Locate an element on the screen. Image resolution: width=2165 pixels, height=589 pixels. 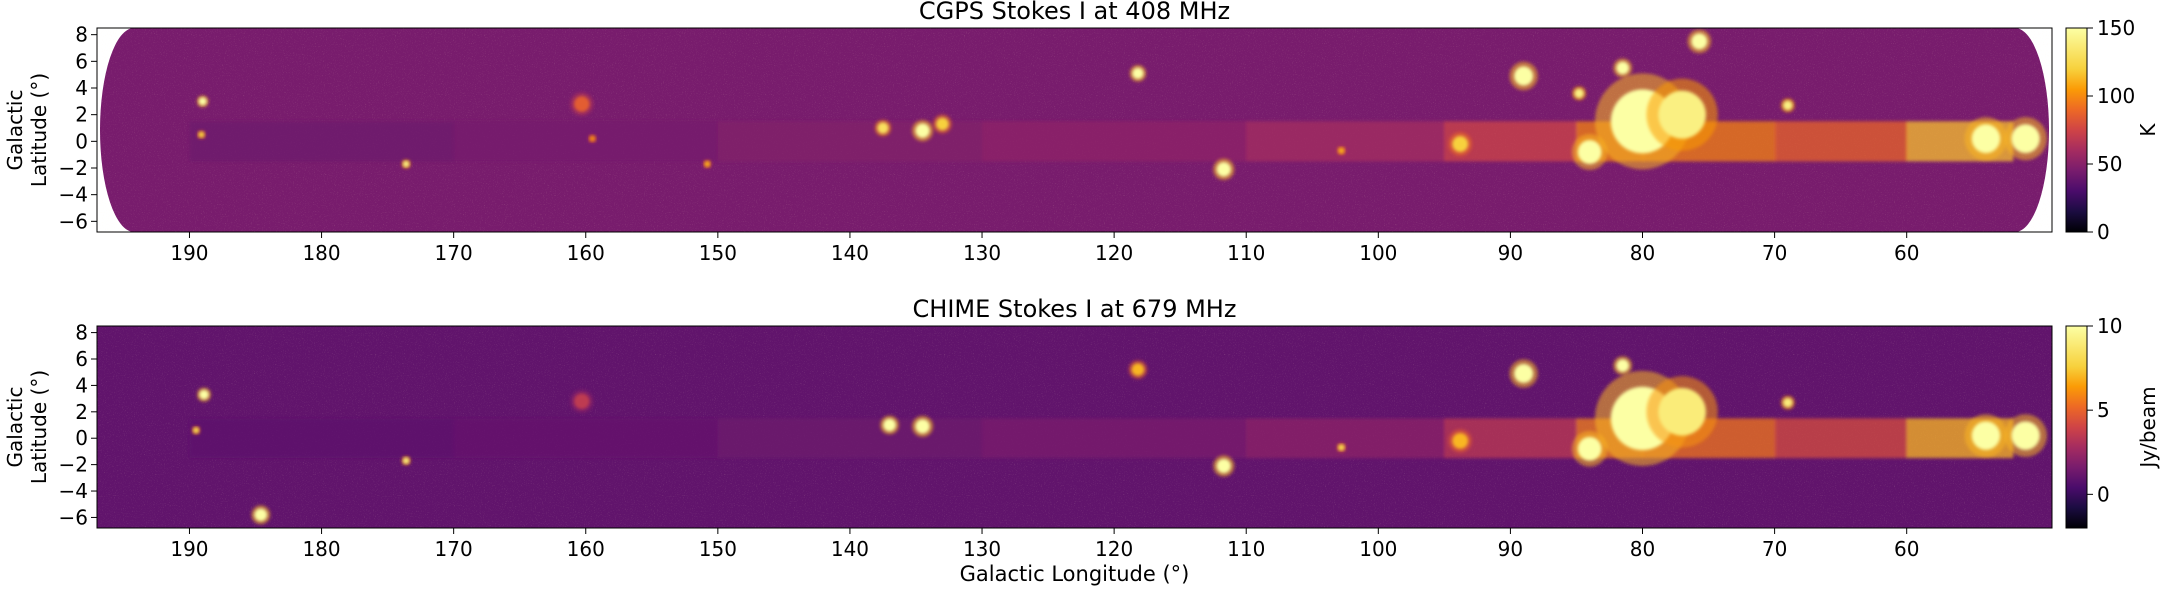
colorbar-tick-label: 0 is located at coordinates (2103, 494).